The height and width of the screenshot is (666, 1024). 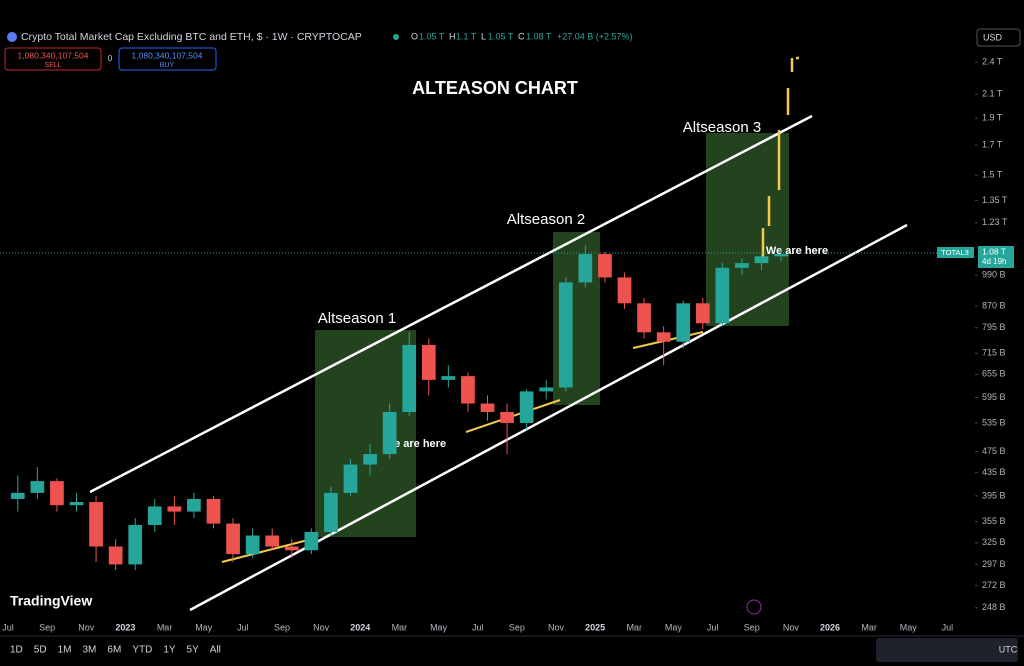 I want to click on timezone: UTC, so click(x=1008, y=649).